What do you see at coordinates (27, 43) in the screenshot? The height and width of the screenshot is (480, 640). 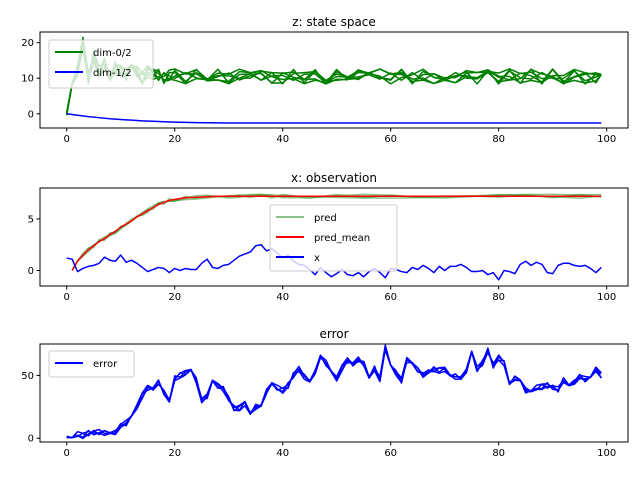 I see `y-tick-label: 20` at bounding box center [27, 43].